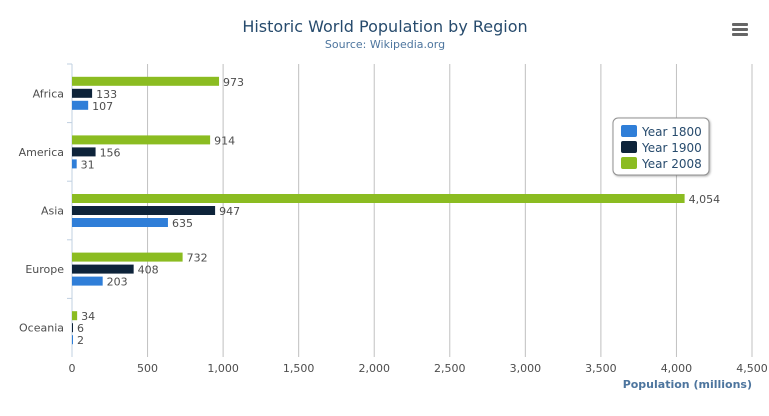 This screenshot has height=416, width=769. What do you see at coordinates (117, 282) in the screenshot?
I see `data-label: 203` at bounding box center [117, 282].